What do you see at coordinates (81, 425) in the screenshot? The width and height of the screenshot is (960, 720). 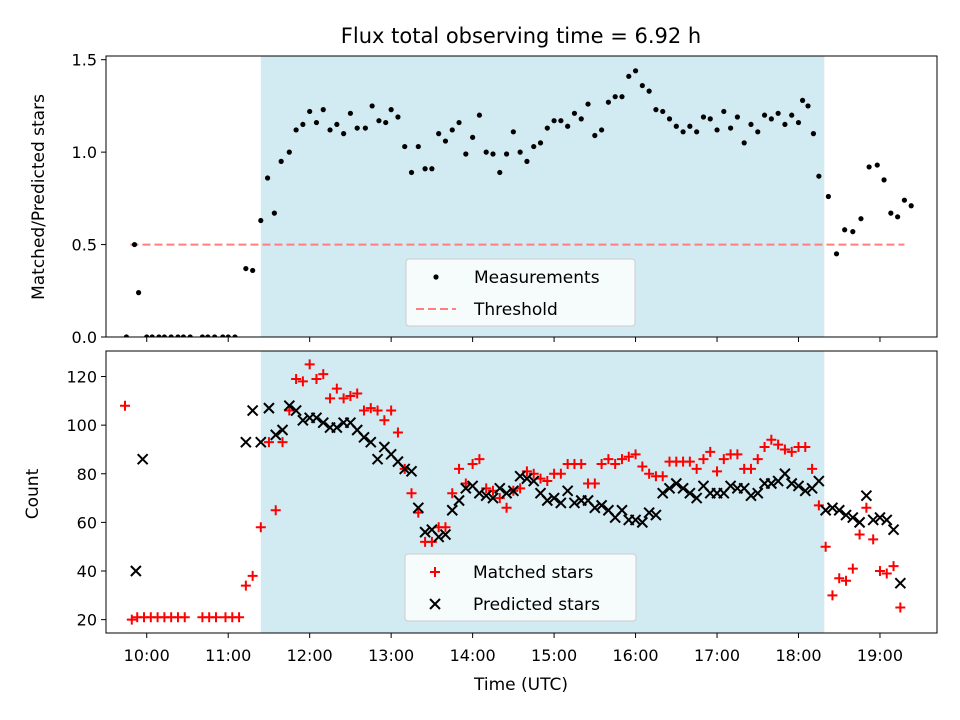 I see `y-tick-label: 100` at bounding box center [81, 425].